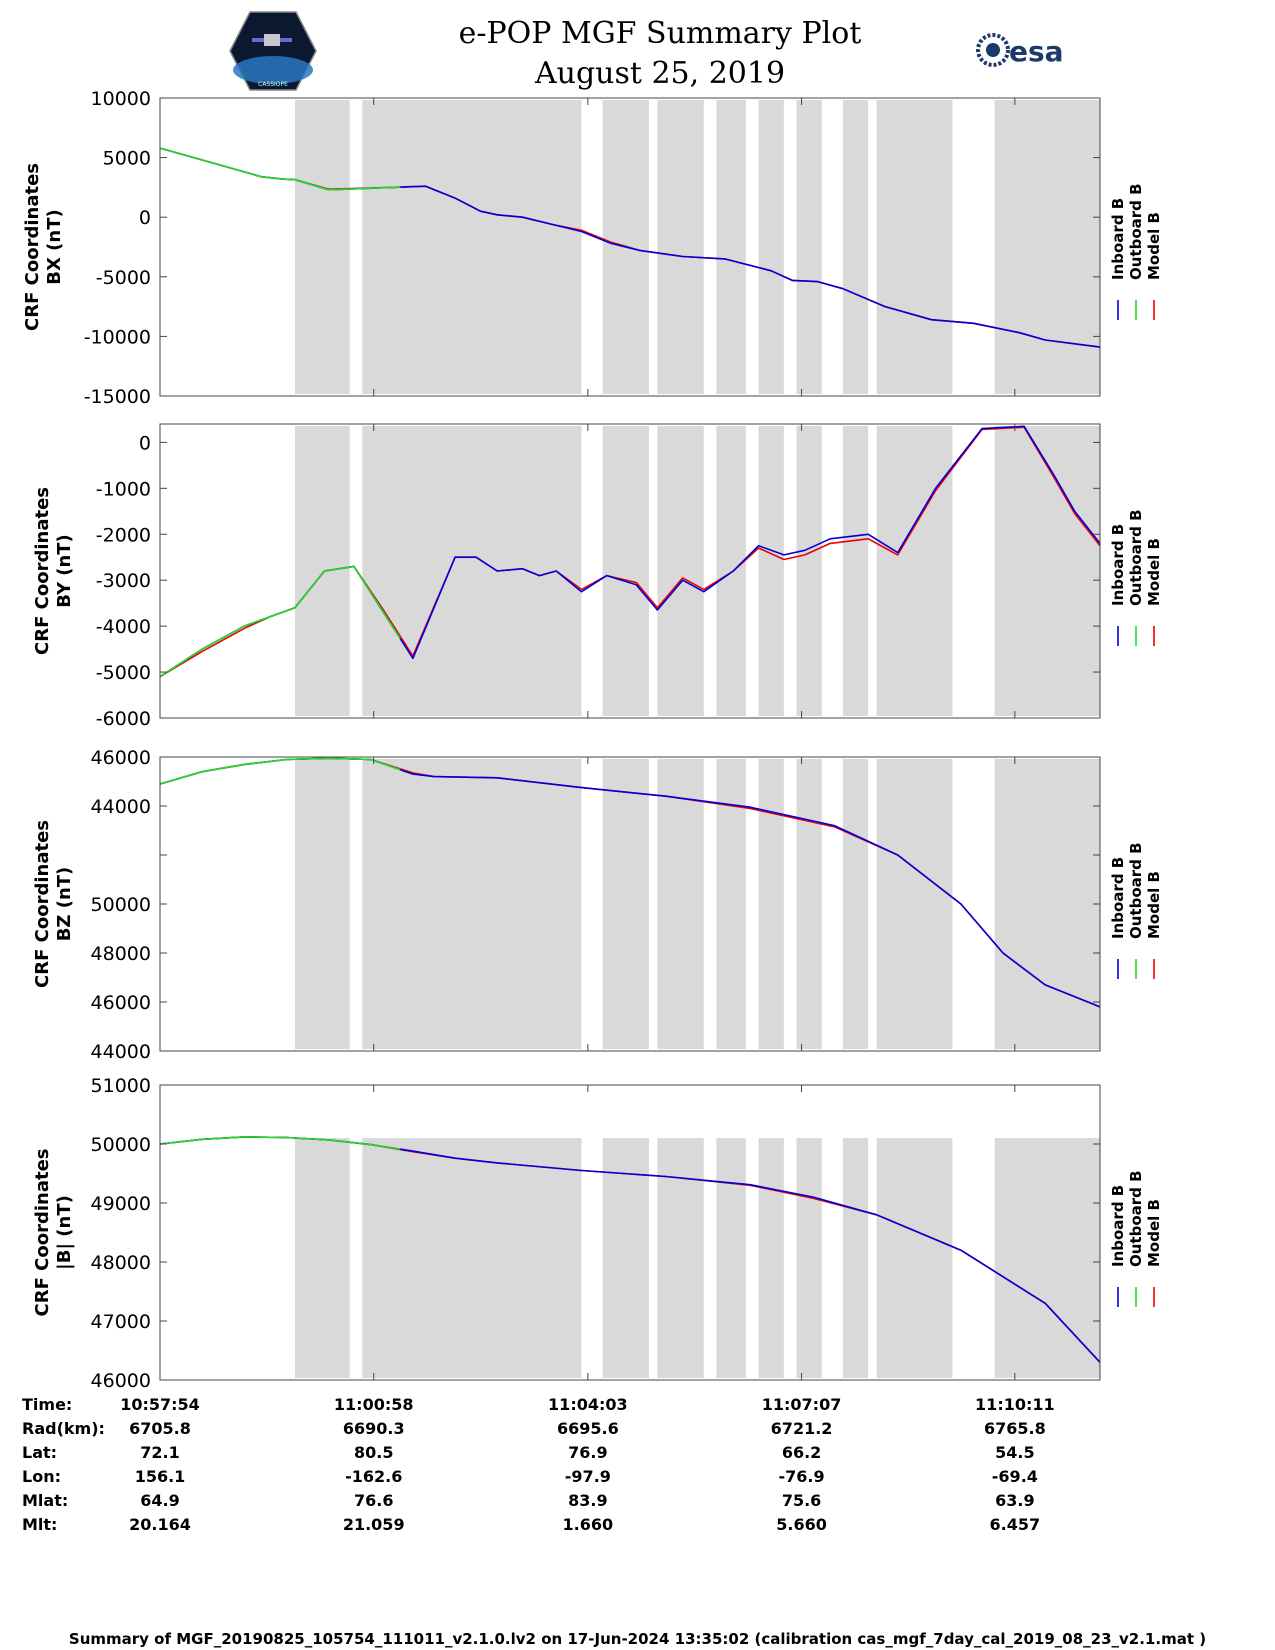 The height and width of the screenshot is (1650, 1275). I want to click on y-tick-label: -15000, so click(117, 397).